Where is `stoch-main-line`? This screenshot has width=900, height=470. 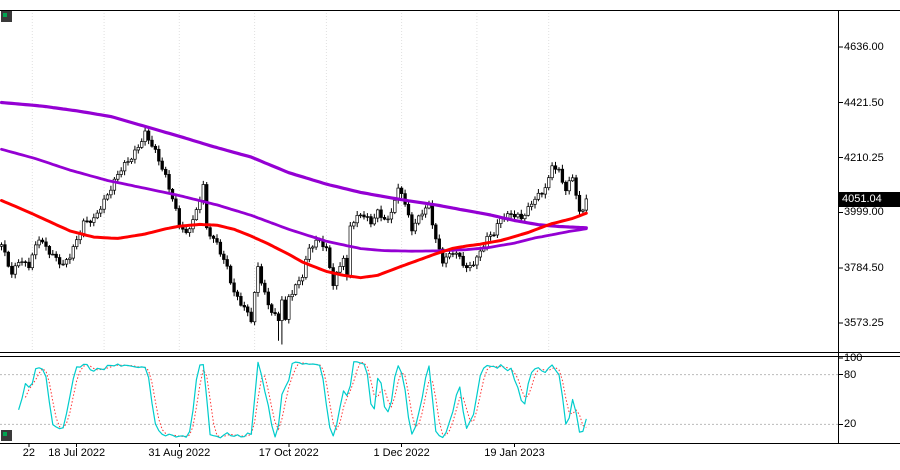
stoch-main-line is located at coordinates (302, 400).